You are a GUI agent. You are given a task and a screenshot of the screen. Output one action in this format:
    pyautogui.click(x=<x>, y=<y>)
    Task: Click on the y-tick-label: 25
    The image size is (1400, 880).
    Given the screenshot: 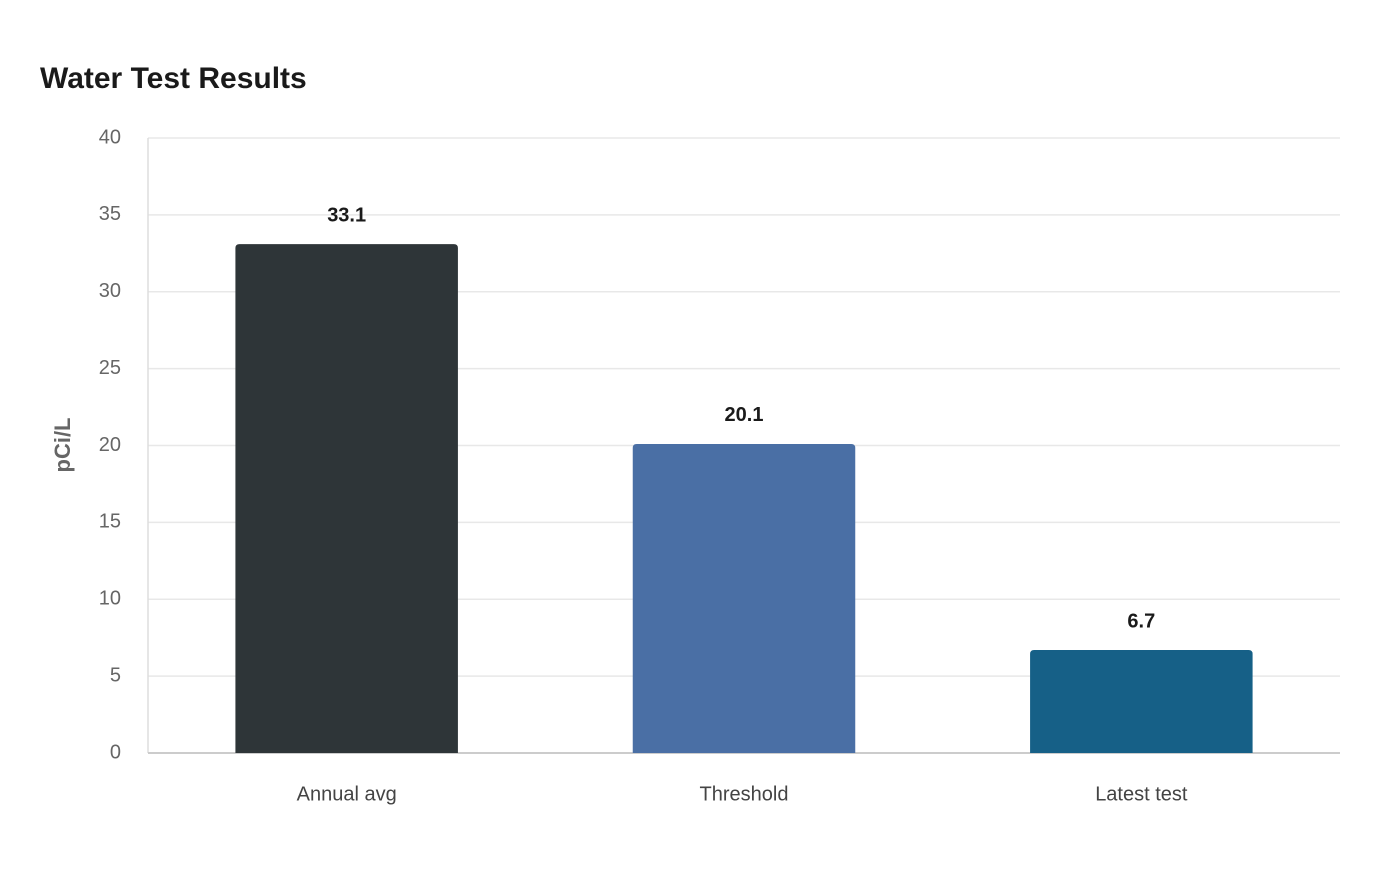 What is the action you would take?
    pyautogui.click(x=110, y=368)
    